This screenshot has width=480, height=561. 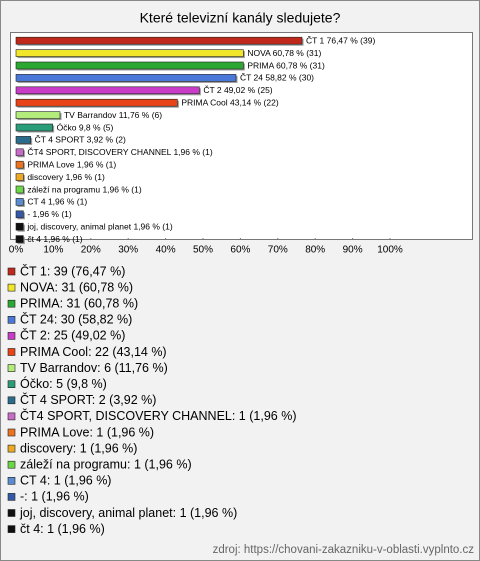 What do you see at coordinates (284, 53) in the screenshot?
I see `value-label: NOVA 60,78 % (31)` at bounding box center [284, 53].